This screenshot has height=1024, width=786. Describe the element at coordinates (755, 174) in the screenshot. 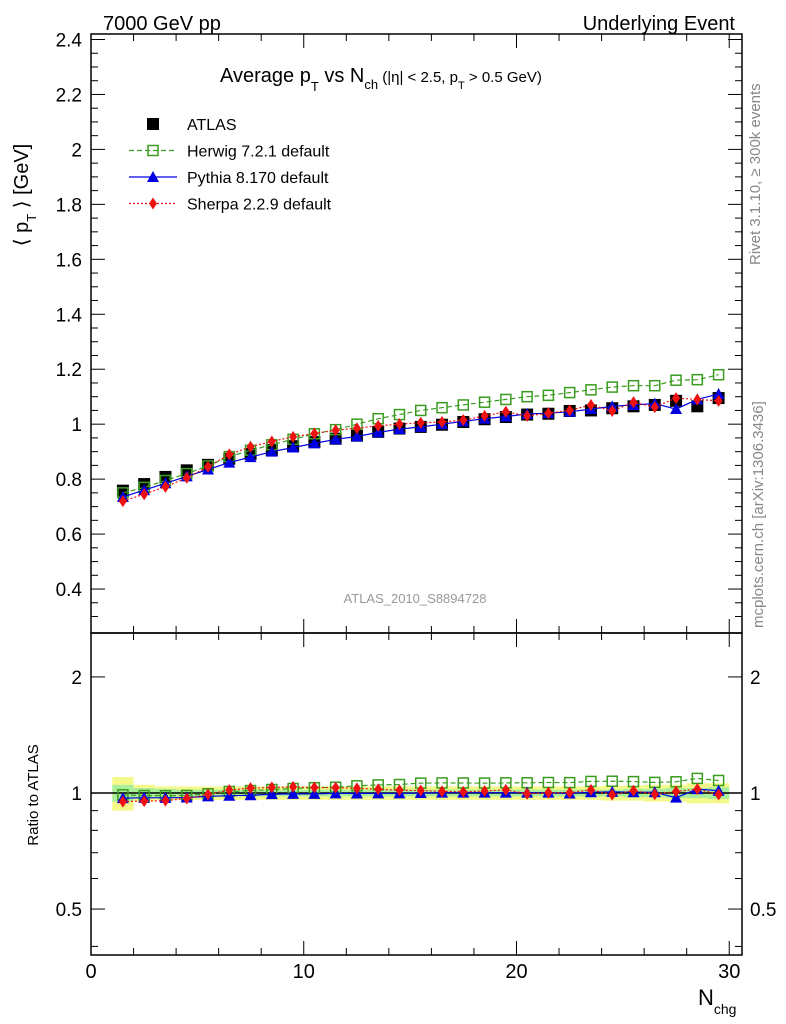

I see `rivet-label: Rivet 3.1.10, ≥ 300k events` at that location.